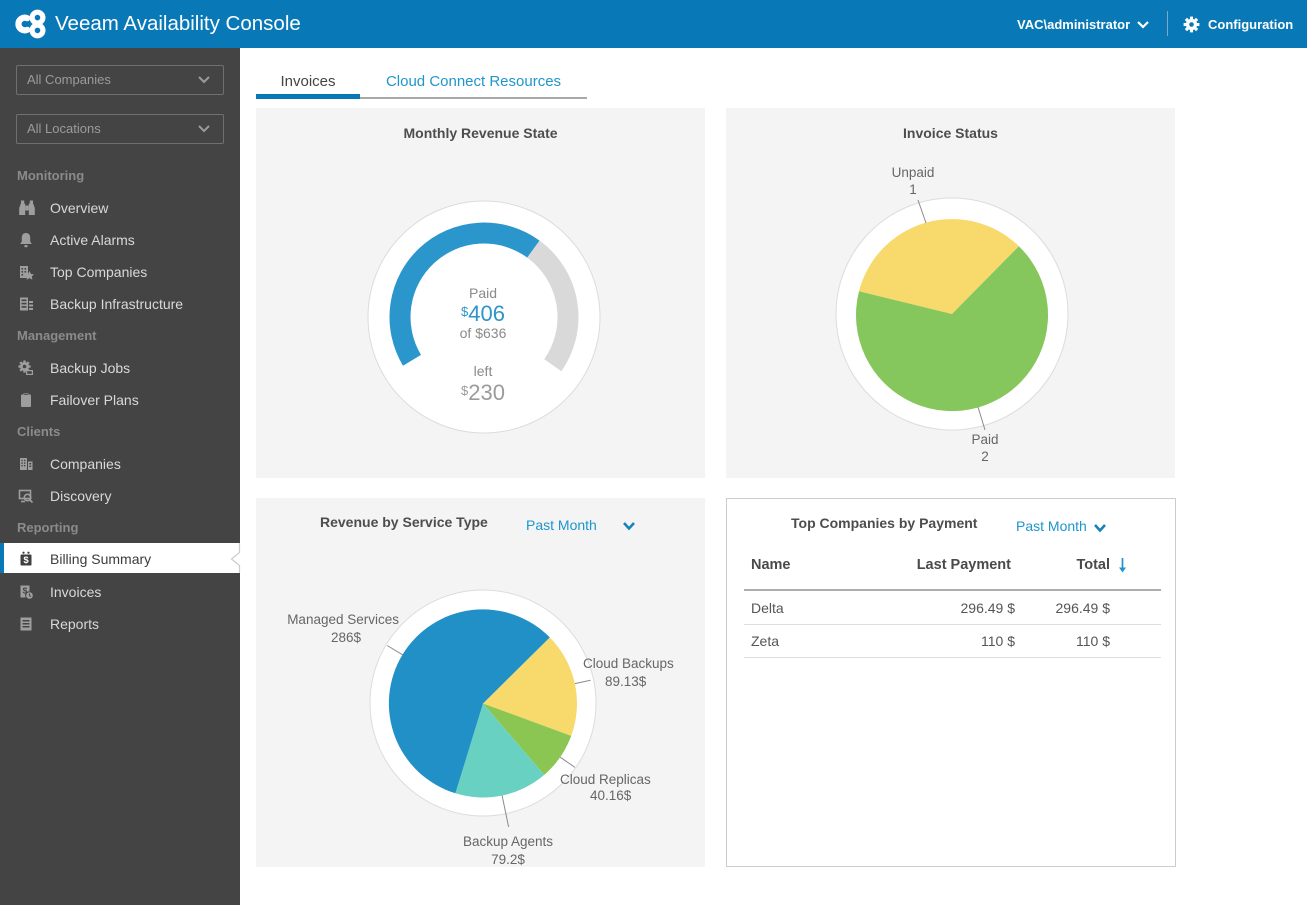 This screenshot has width=1307, height=905. What do you see at coordinates (343, 619) in the screenshot?
I see `svg-text: Managed Services` at bounding box center [343, 619].